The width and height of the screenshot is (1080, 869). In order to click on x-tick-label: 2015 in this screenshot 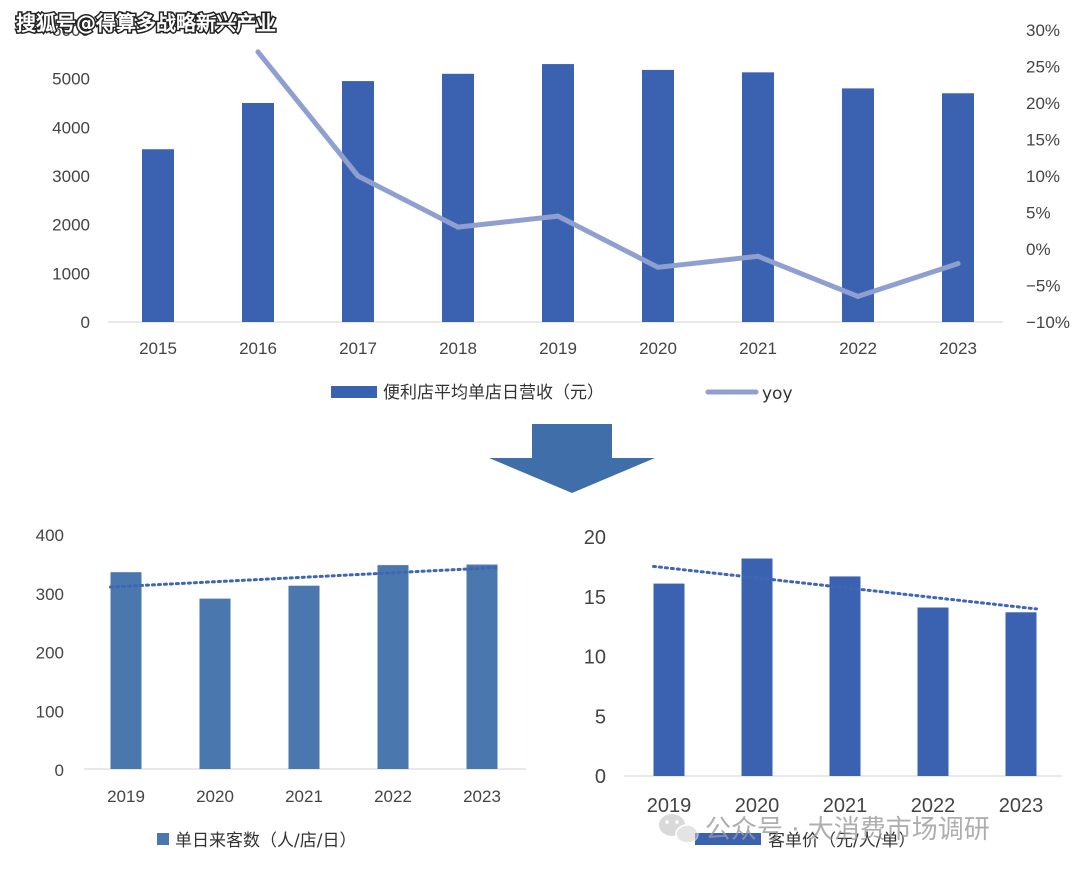, I will do `click(158, 348)`.